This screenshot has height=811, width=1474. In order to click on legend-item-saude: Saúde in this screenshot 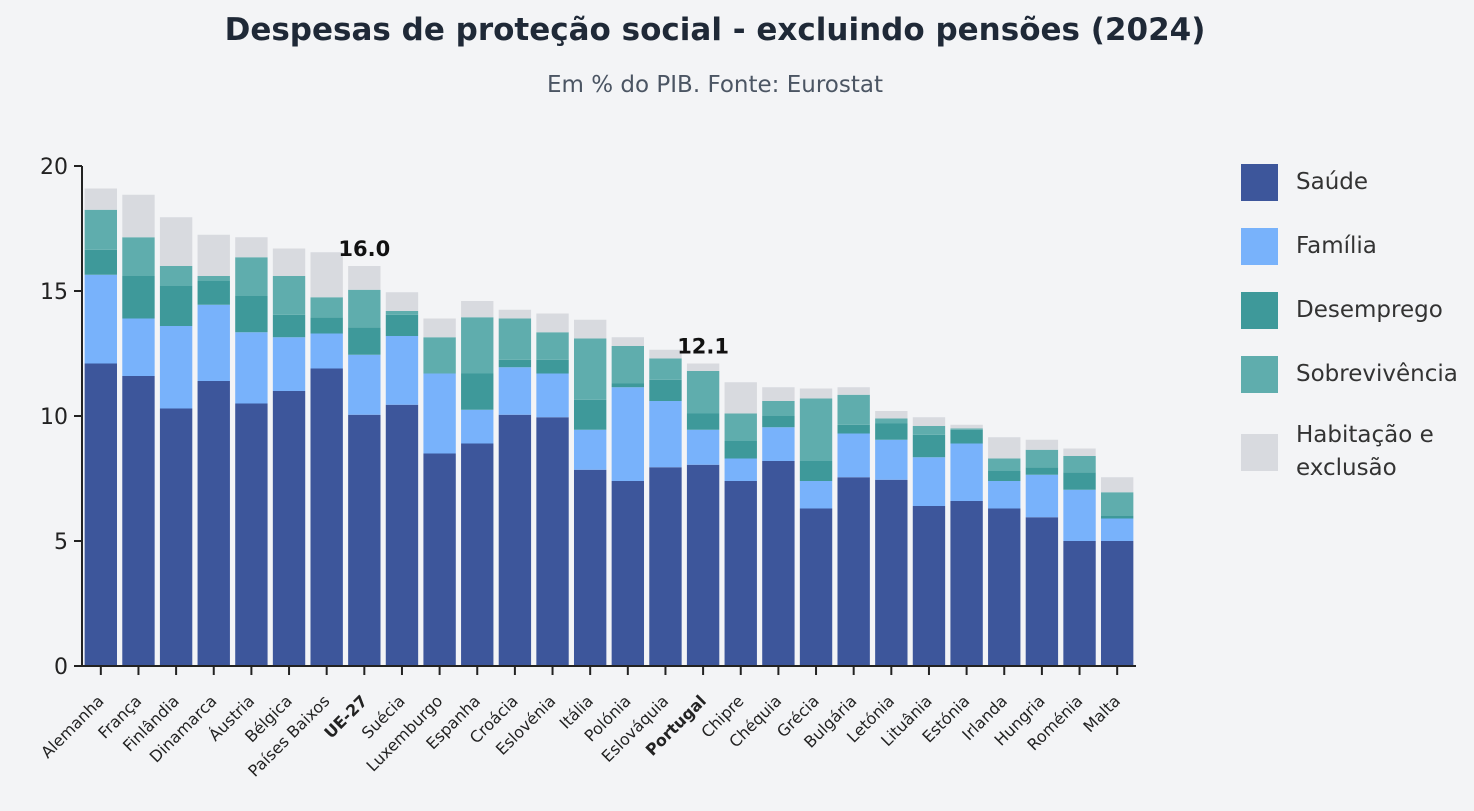, I will do `click(1356, 182)`.